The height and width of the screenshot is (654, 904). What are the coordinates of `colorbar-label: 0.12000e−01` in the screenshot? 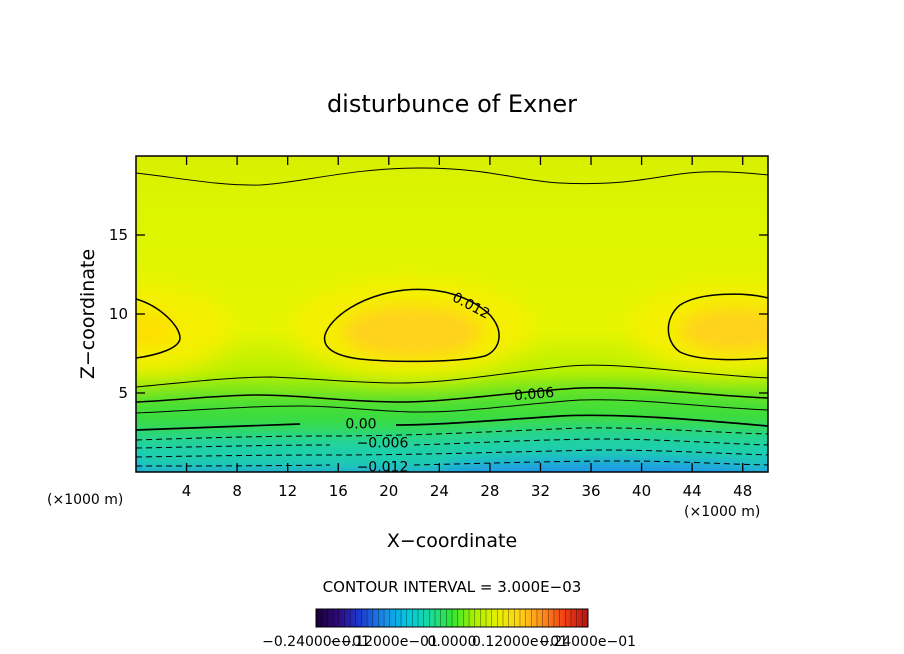 It's located at (520, 642).